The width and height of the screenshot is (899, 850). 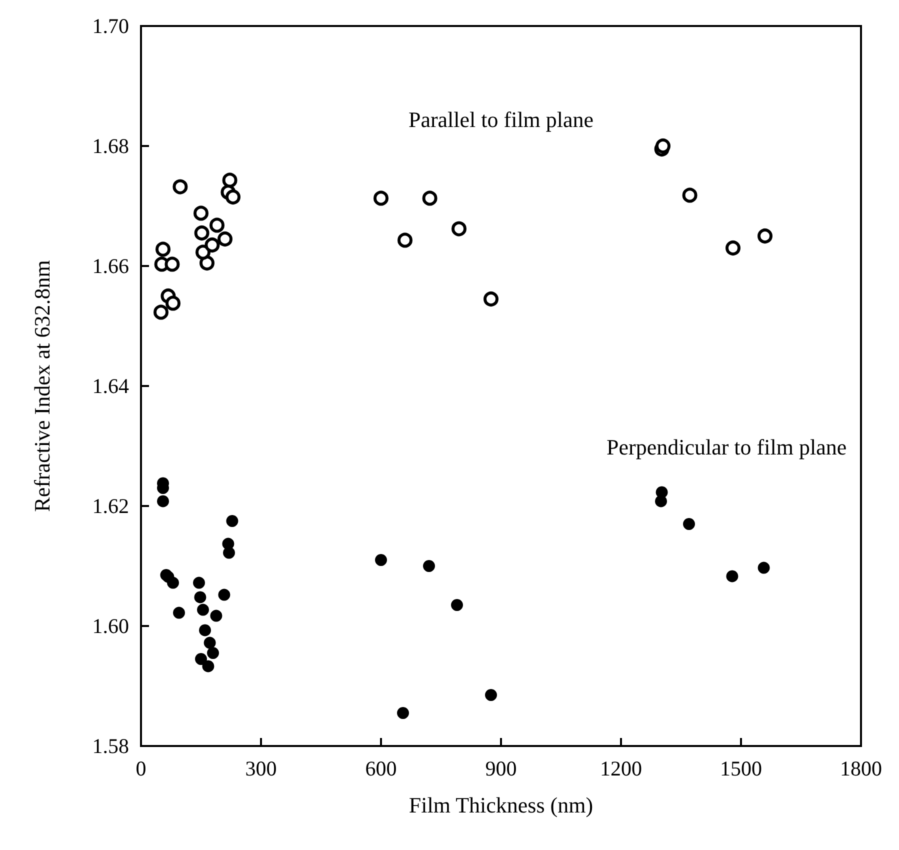 I want to click on text: Parallel to film plane, so click(x=501, y=119).